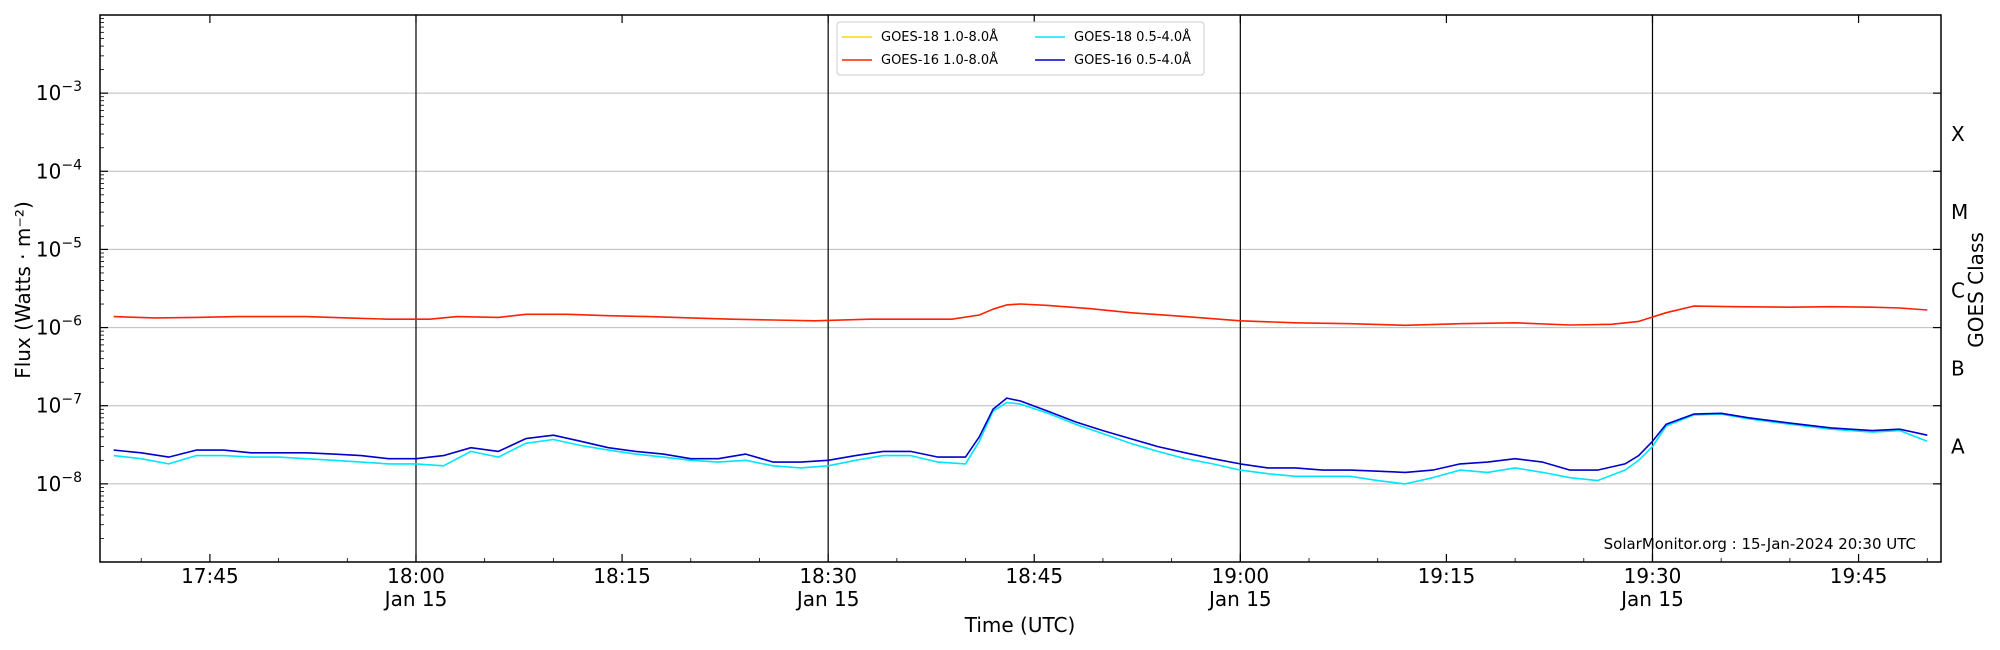 Image resolution: width=2000 pixels, height=650 pixels. Describe the element at coordinates (59, 327) in the screenshot. I see `y-tick-label: 10⁻⁶` at that location.